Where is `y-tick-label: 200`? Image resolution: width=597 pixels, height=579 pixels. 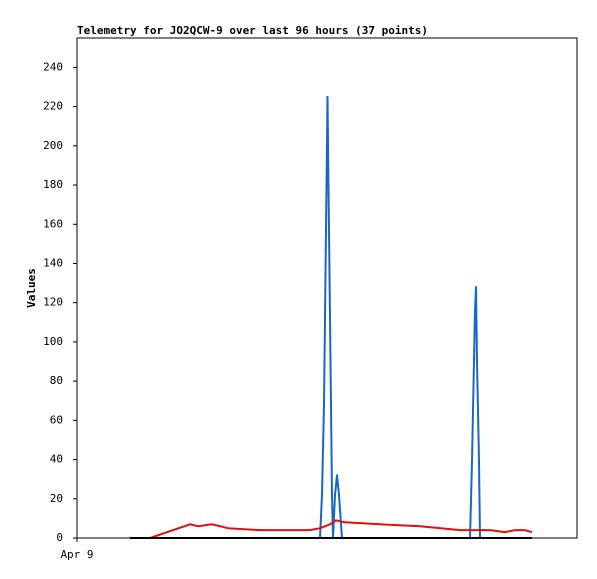
y-tick-label: 200 is located at coordinates (53, 145).